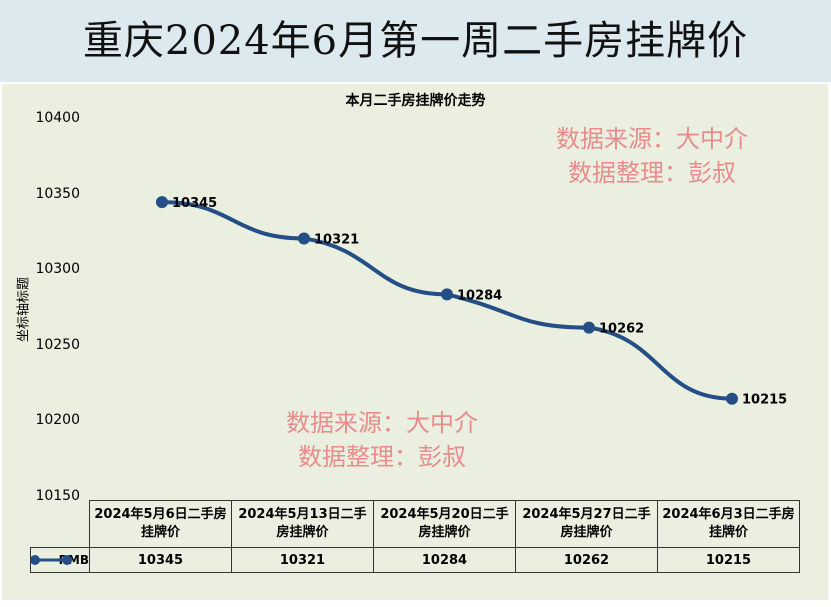  I want to click on y-tick-label: 10400, so click(57, 118).